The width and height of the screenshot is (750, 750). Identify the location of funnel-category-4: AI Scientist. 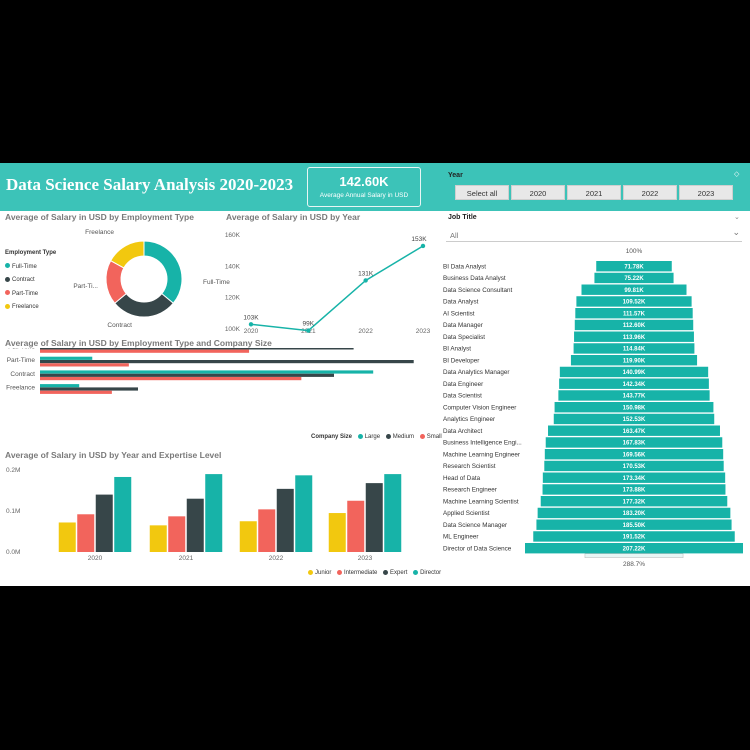
(459, 313).